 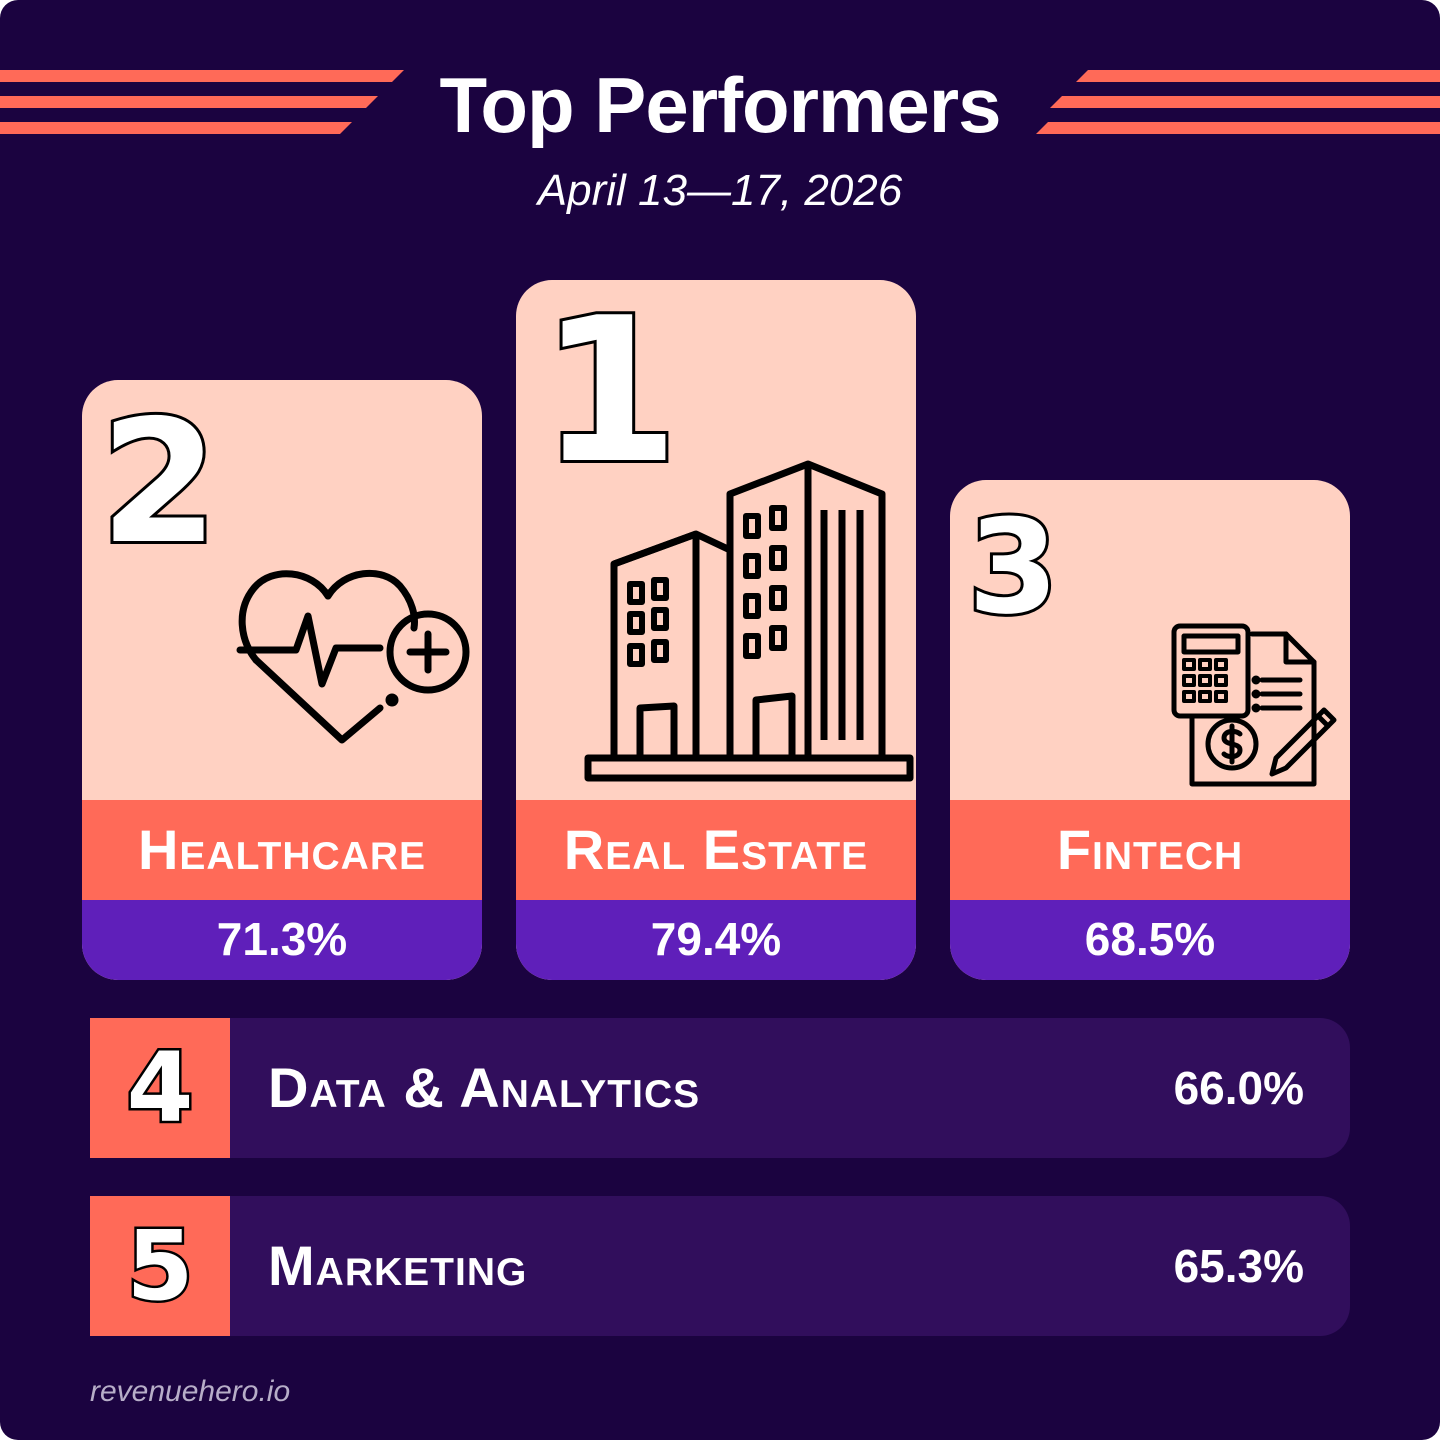 I want to click on rank-number: 1, so click(x=609, y=394).